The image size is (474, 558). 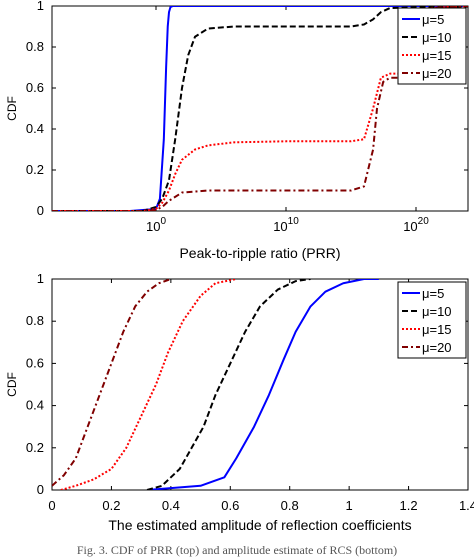 What do you see at coordinates (51, 505) in the screenshot?
I see `x-tick-label: 0` at bounding box center [51, 505].